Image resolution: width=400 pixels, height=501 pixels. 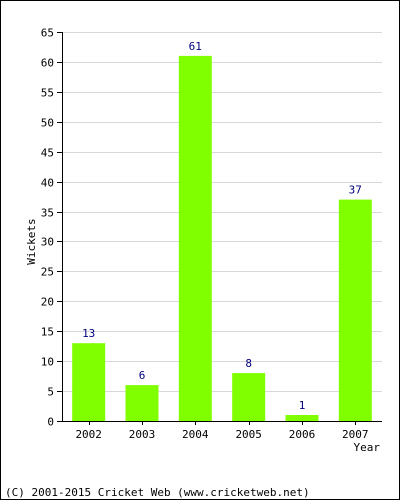 I want to click on y-tick-label: 0, so click(x=50, y=422).